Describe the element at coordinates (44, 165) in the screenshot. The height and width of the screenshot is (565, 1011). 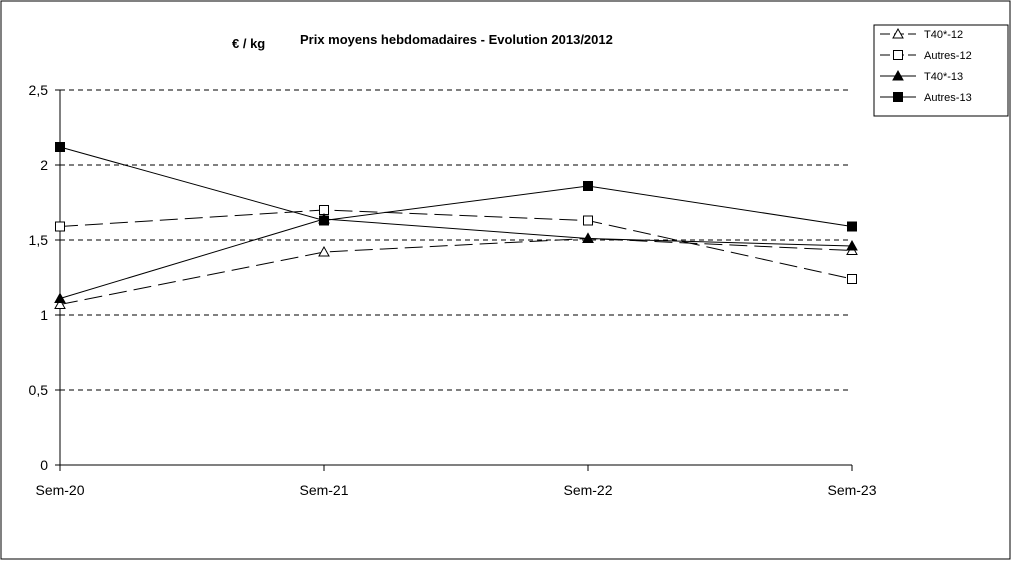
I see `y-tick-label-4: 2` at that location.